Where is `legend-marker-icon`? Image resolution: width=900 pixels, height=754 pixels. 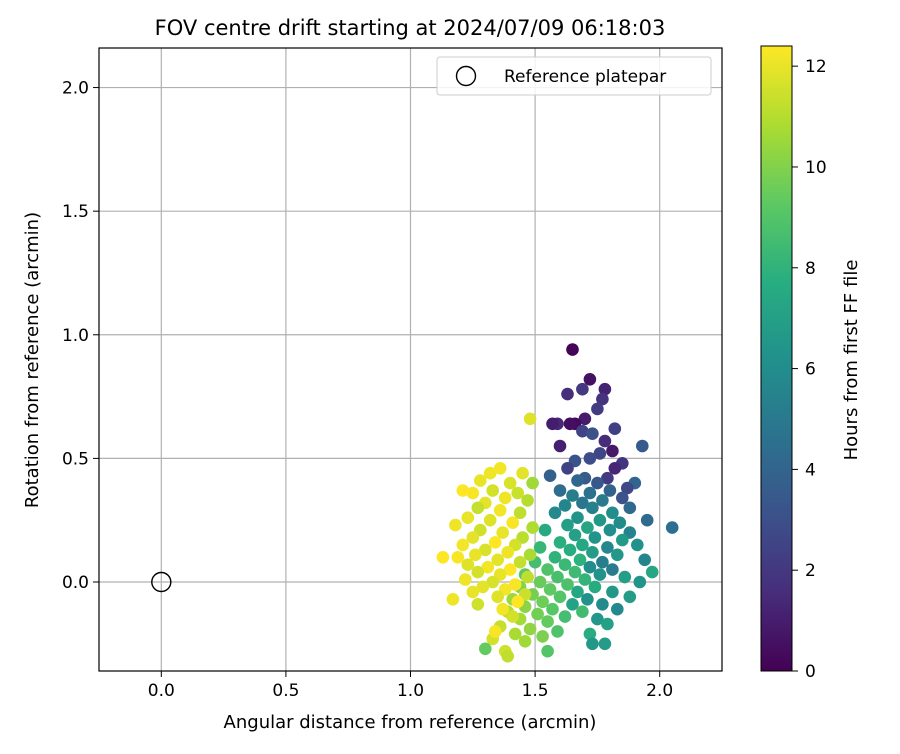 legend-marker-icon is located at coordinates (466, 76).